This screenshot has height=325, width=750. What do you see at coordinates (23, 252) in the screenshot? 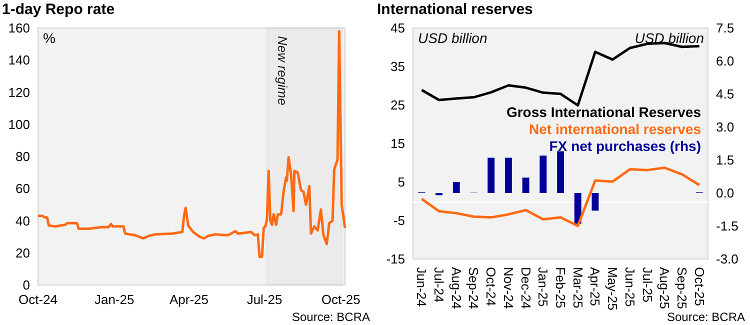
I see `y-tick-label: 20` at bounding box center [23, 252].